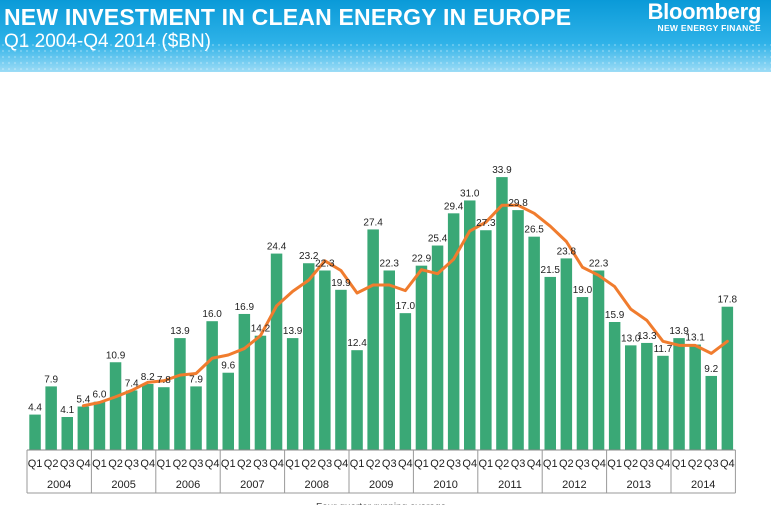 This screenshot has width=771, height=505. Describe the element at coordinates (260, 392) in the screenshot. I see `bar-2007-q3` at that location.